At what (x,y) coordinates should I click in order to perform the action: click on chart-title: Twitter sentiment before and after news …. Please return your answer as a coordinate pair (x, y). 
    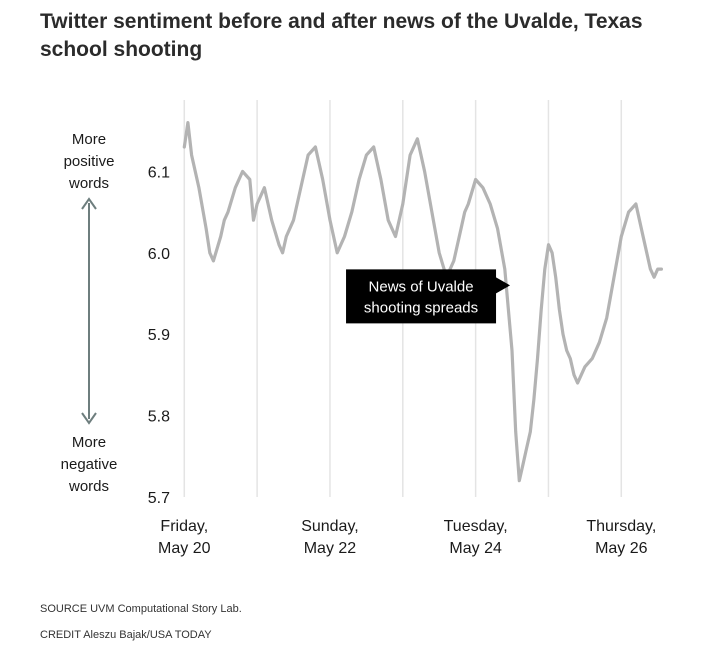
    Looking at the image, I should click on (341, 35).